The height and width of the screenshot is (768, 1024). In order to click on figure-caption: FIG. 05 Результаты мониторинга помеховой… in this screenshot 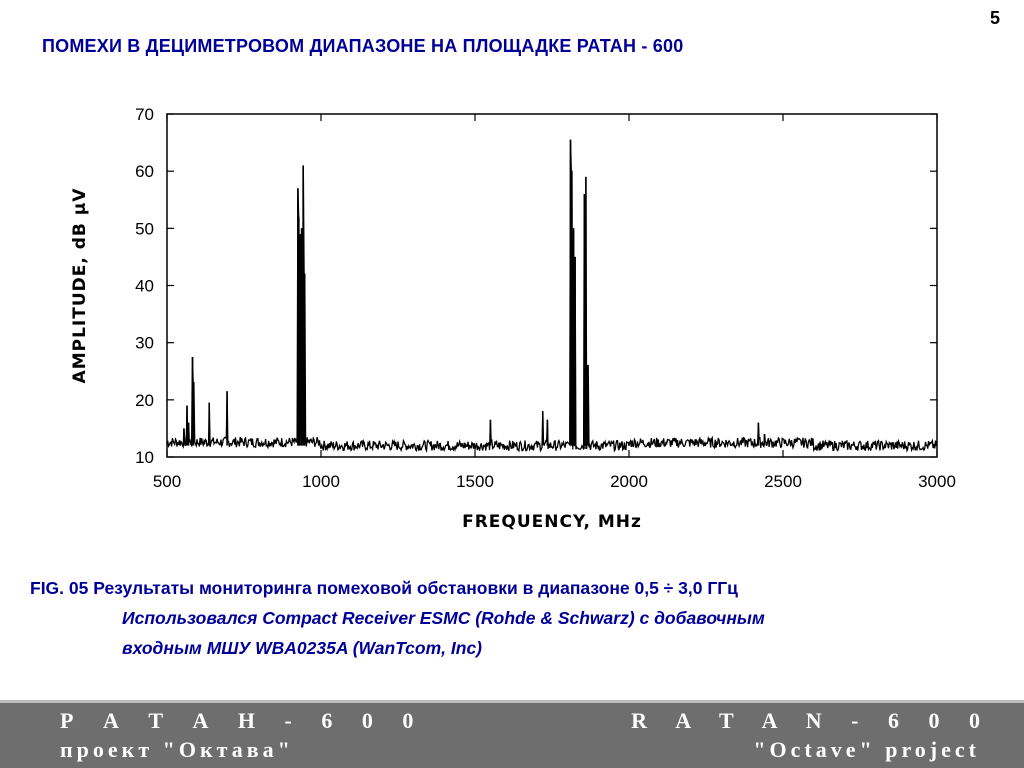, I will do `click(520, 618)`.